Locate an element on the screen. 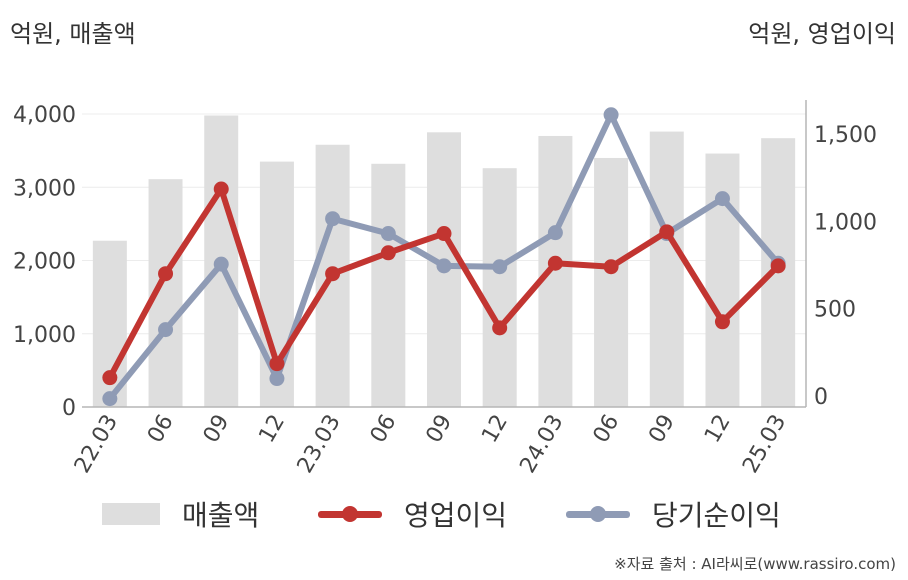  y-left-tick-label: 3,000 is located at coordinates (44, 188).